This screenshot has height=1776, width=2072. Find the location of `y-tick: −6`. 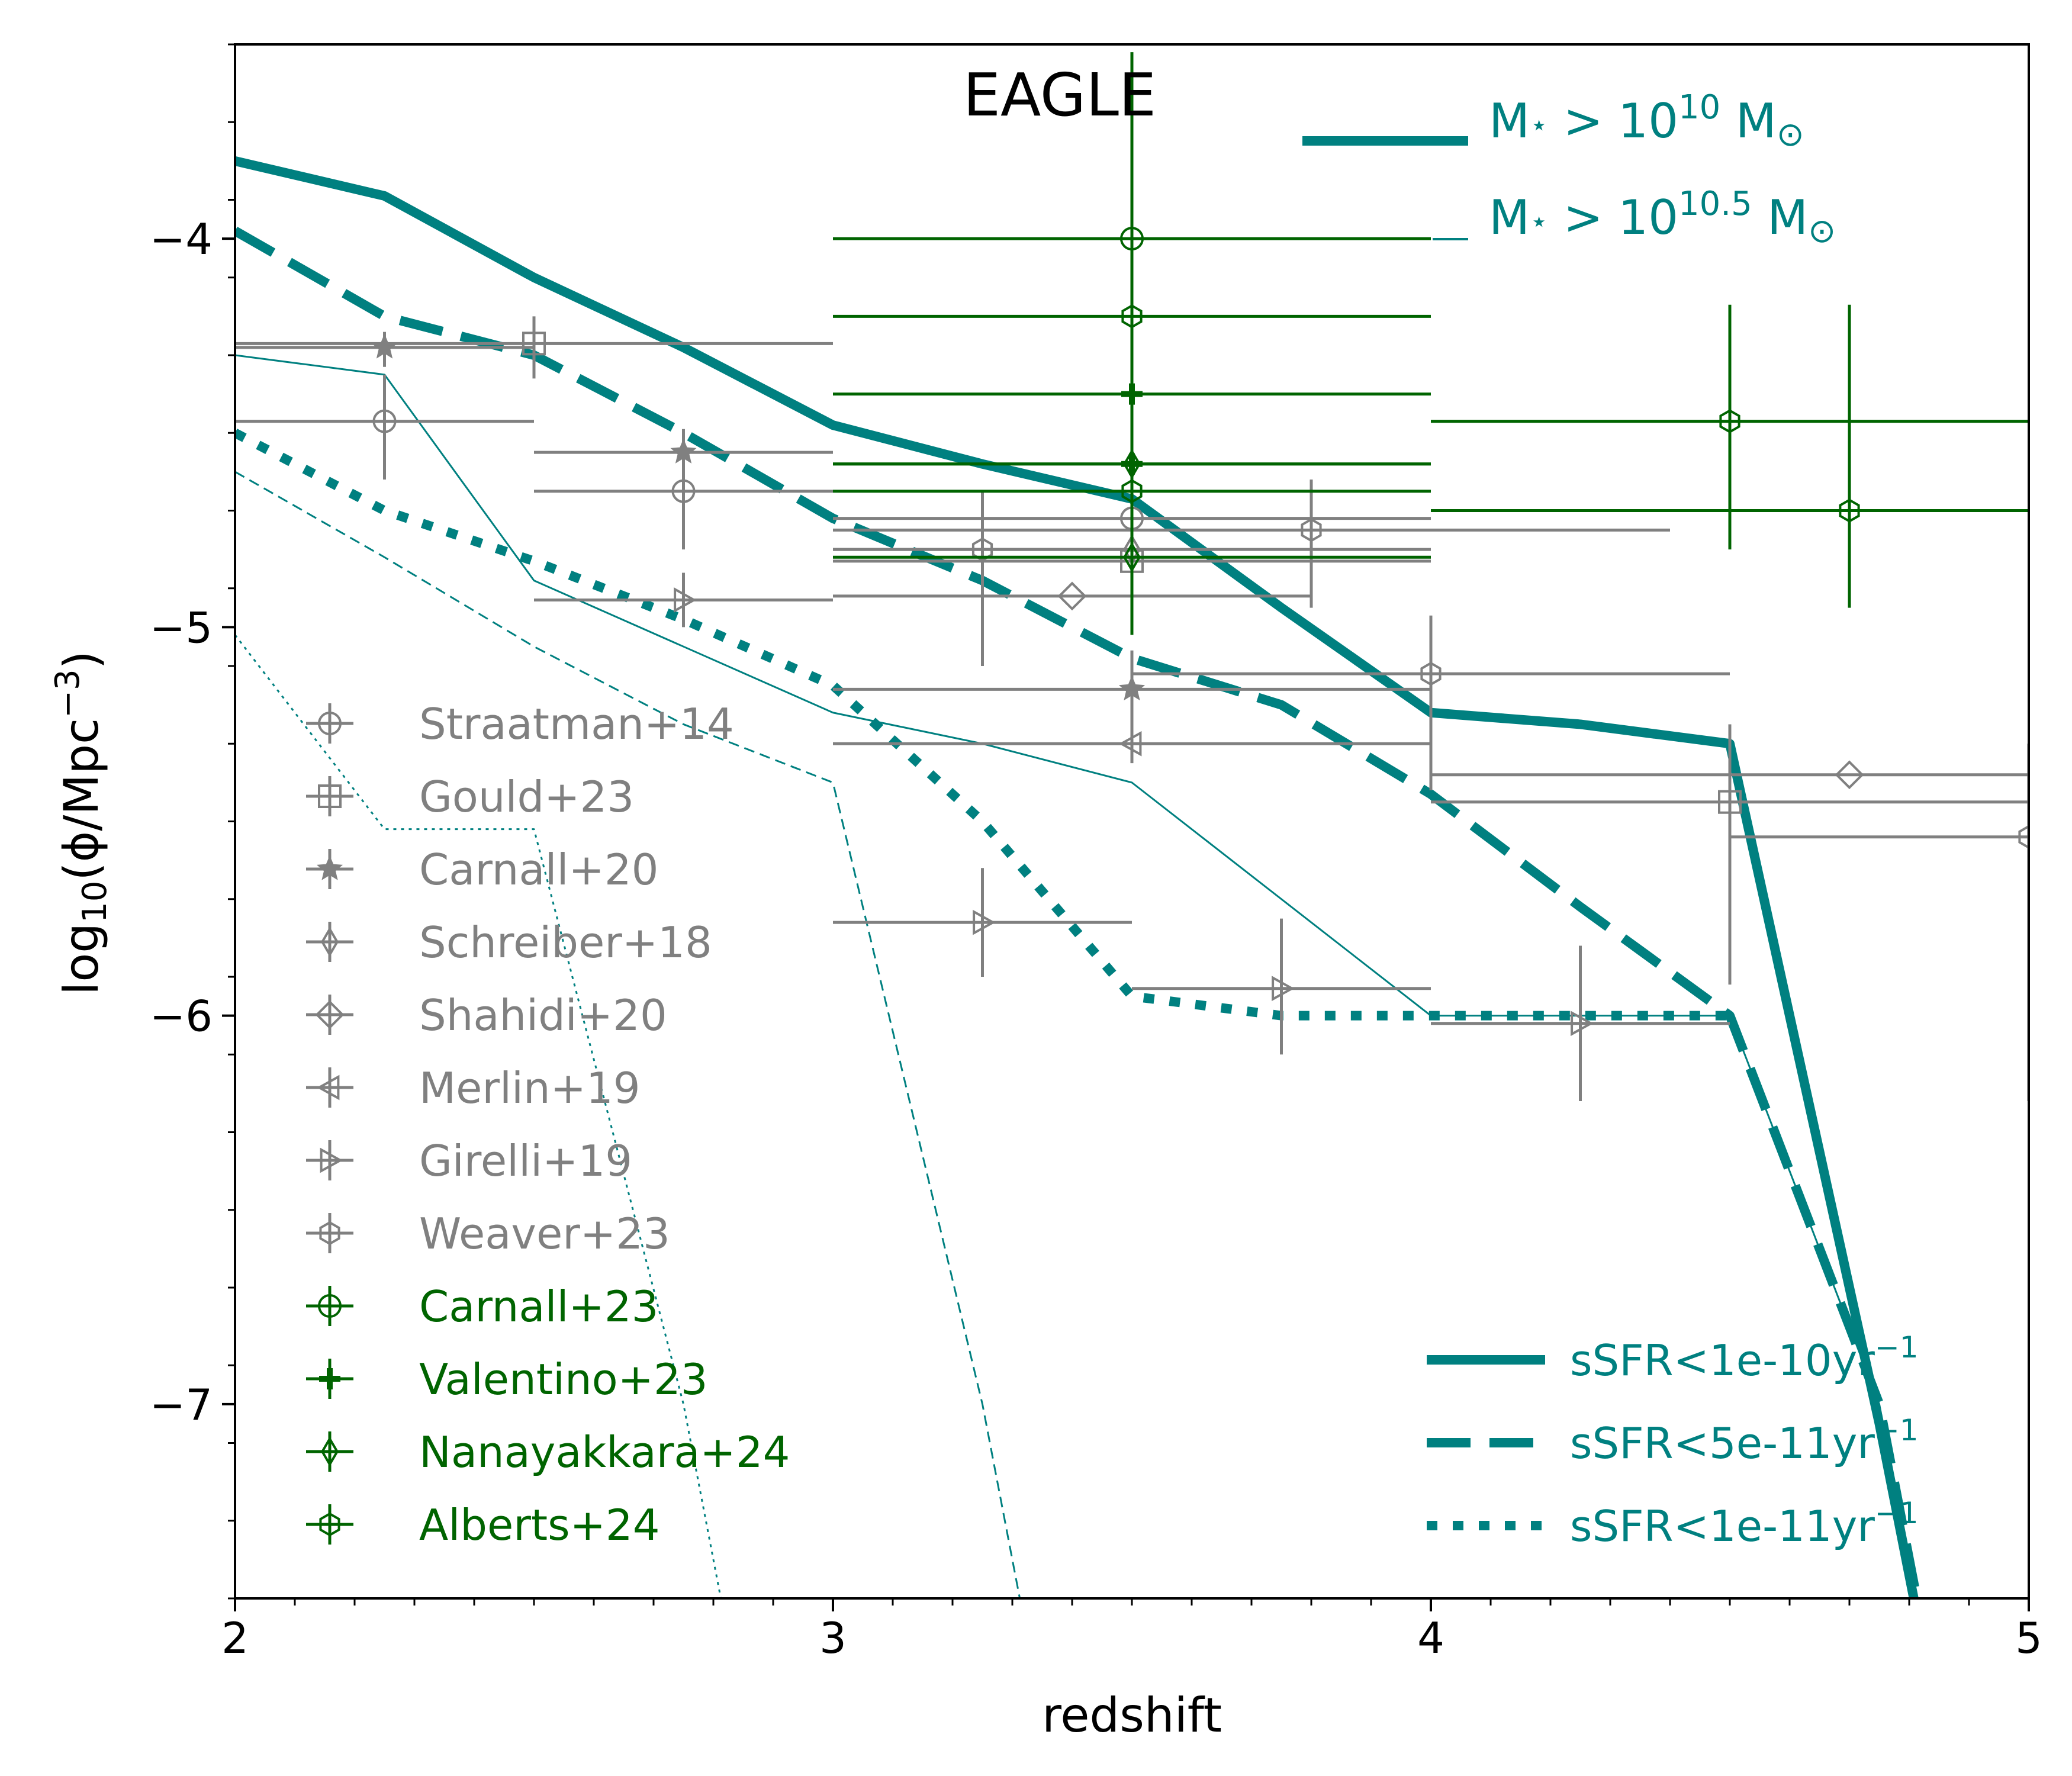

y-tick: −6 is located at coordinates (192, 1016).